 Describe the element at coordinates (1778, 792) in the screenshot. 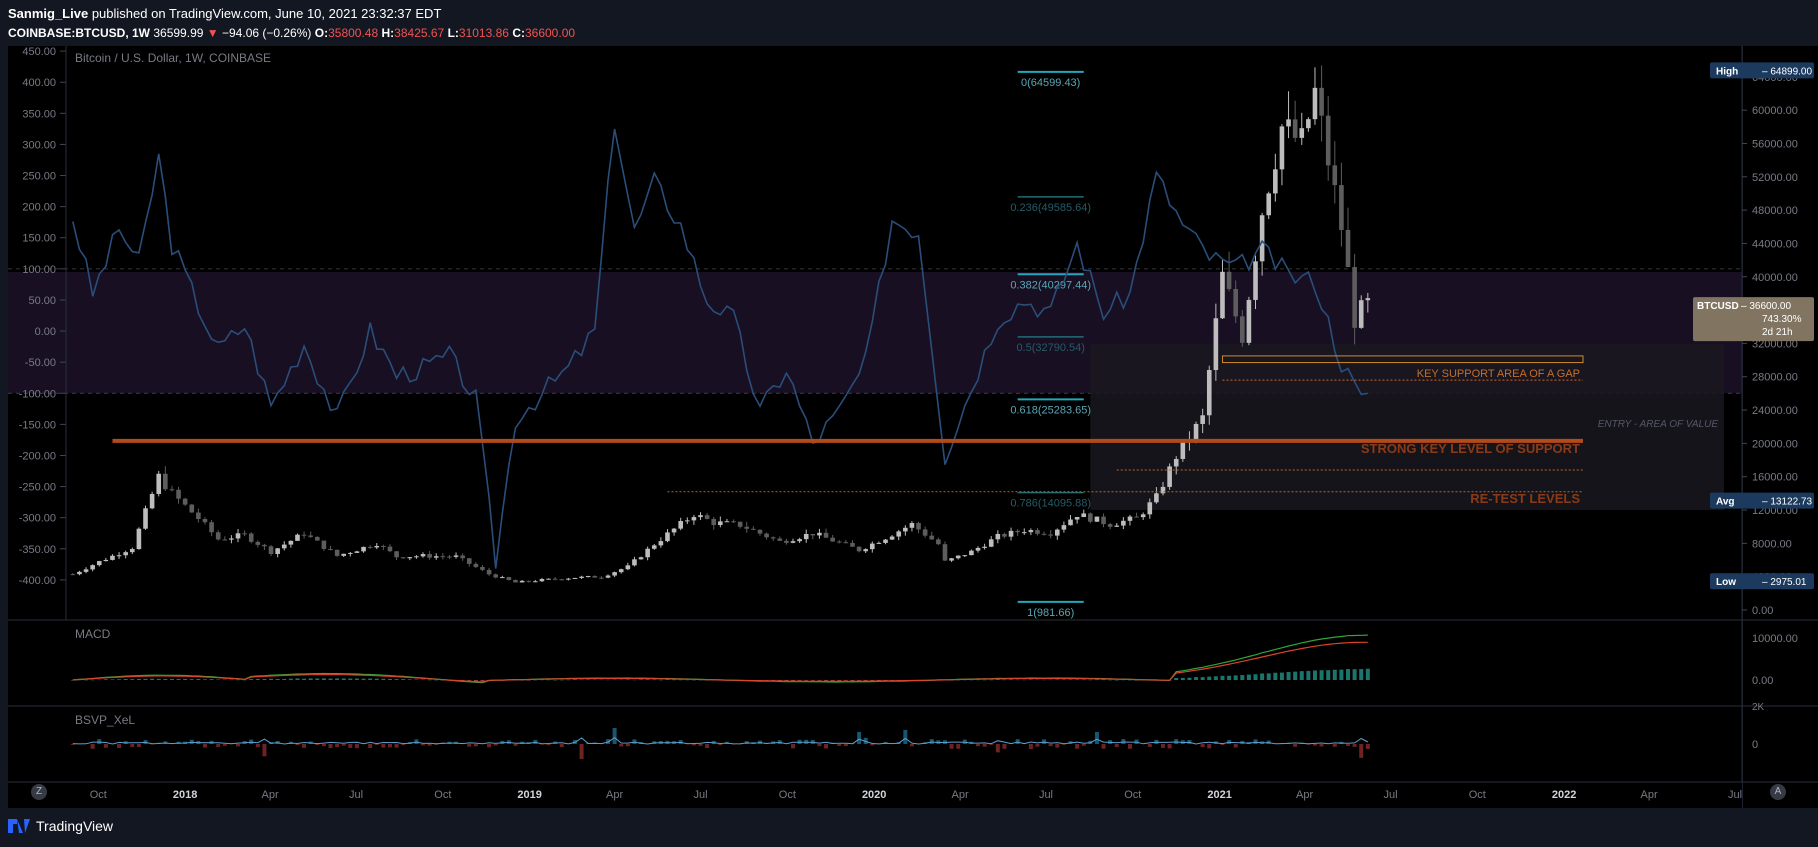

I see `auto-scale-button: A` at that location.